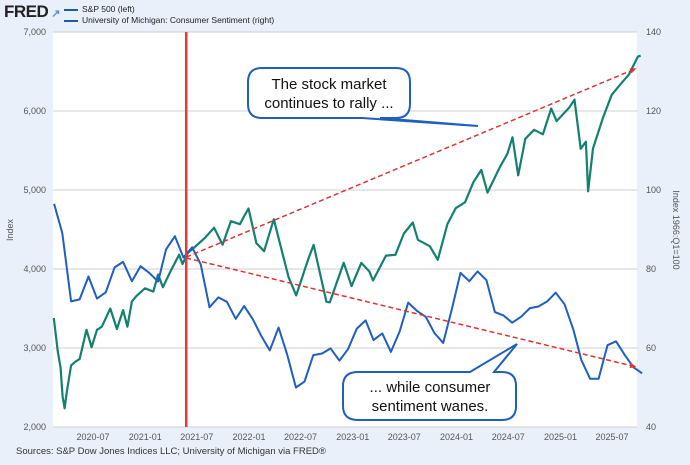  Describe the element at coordinates (651, 269) in the screenshot. I see `y2-tick-label: 80` at that location.